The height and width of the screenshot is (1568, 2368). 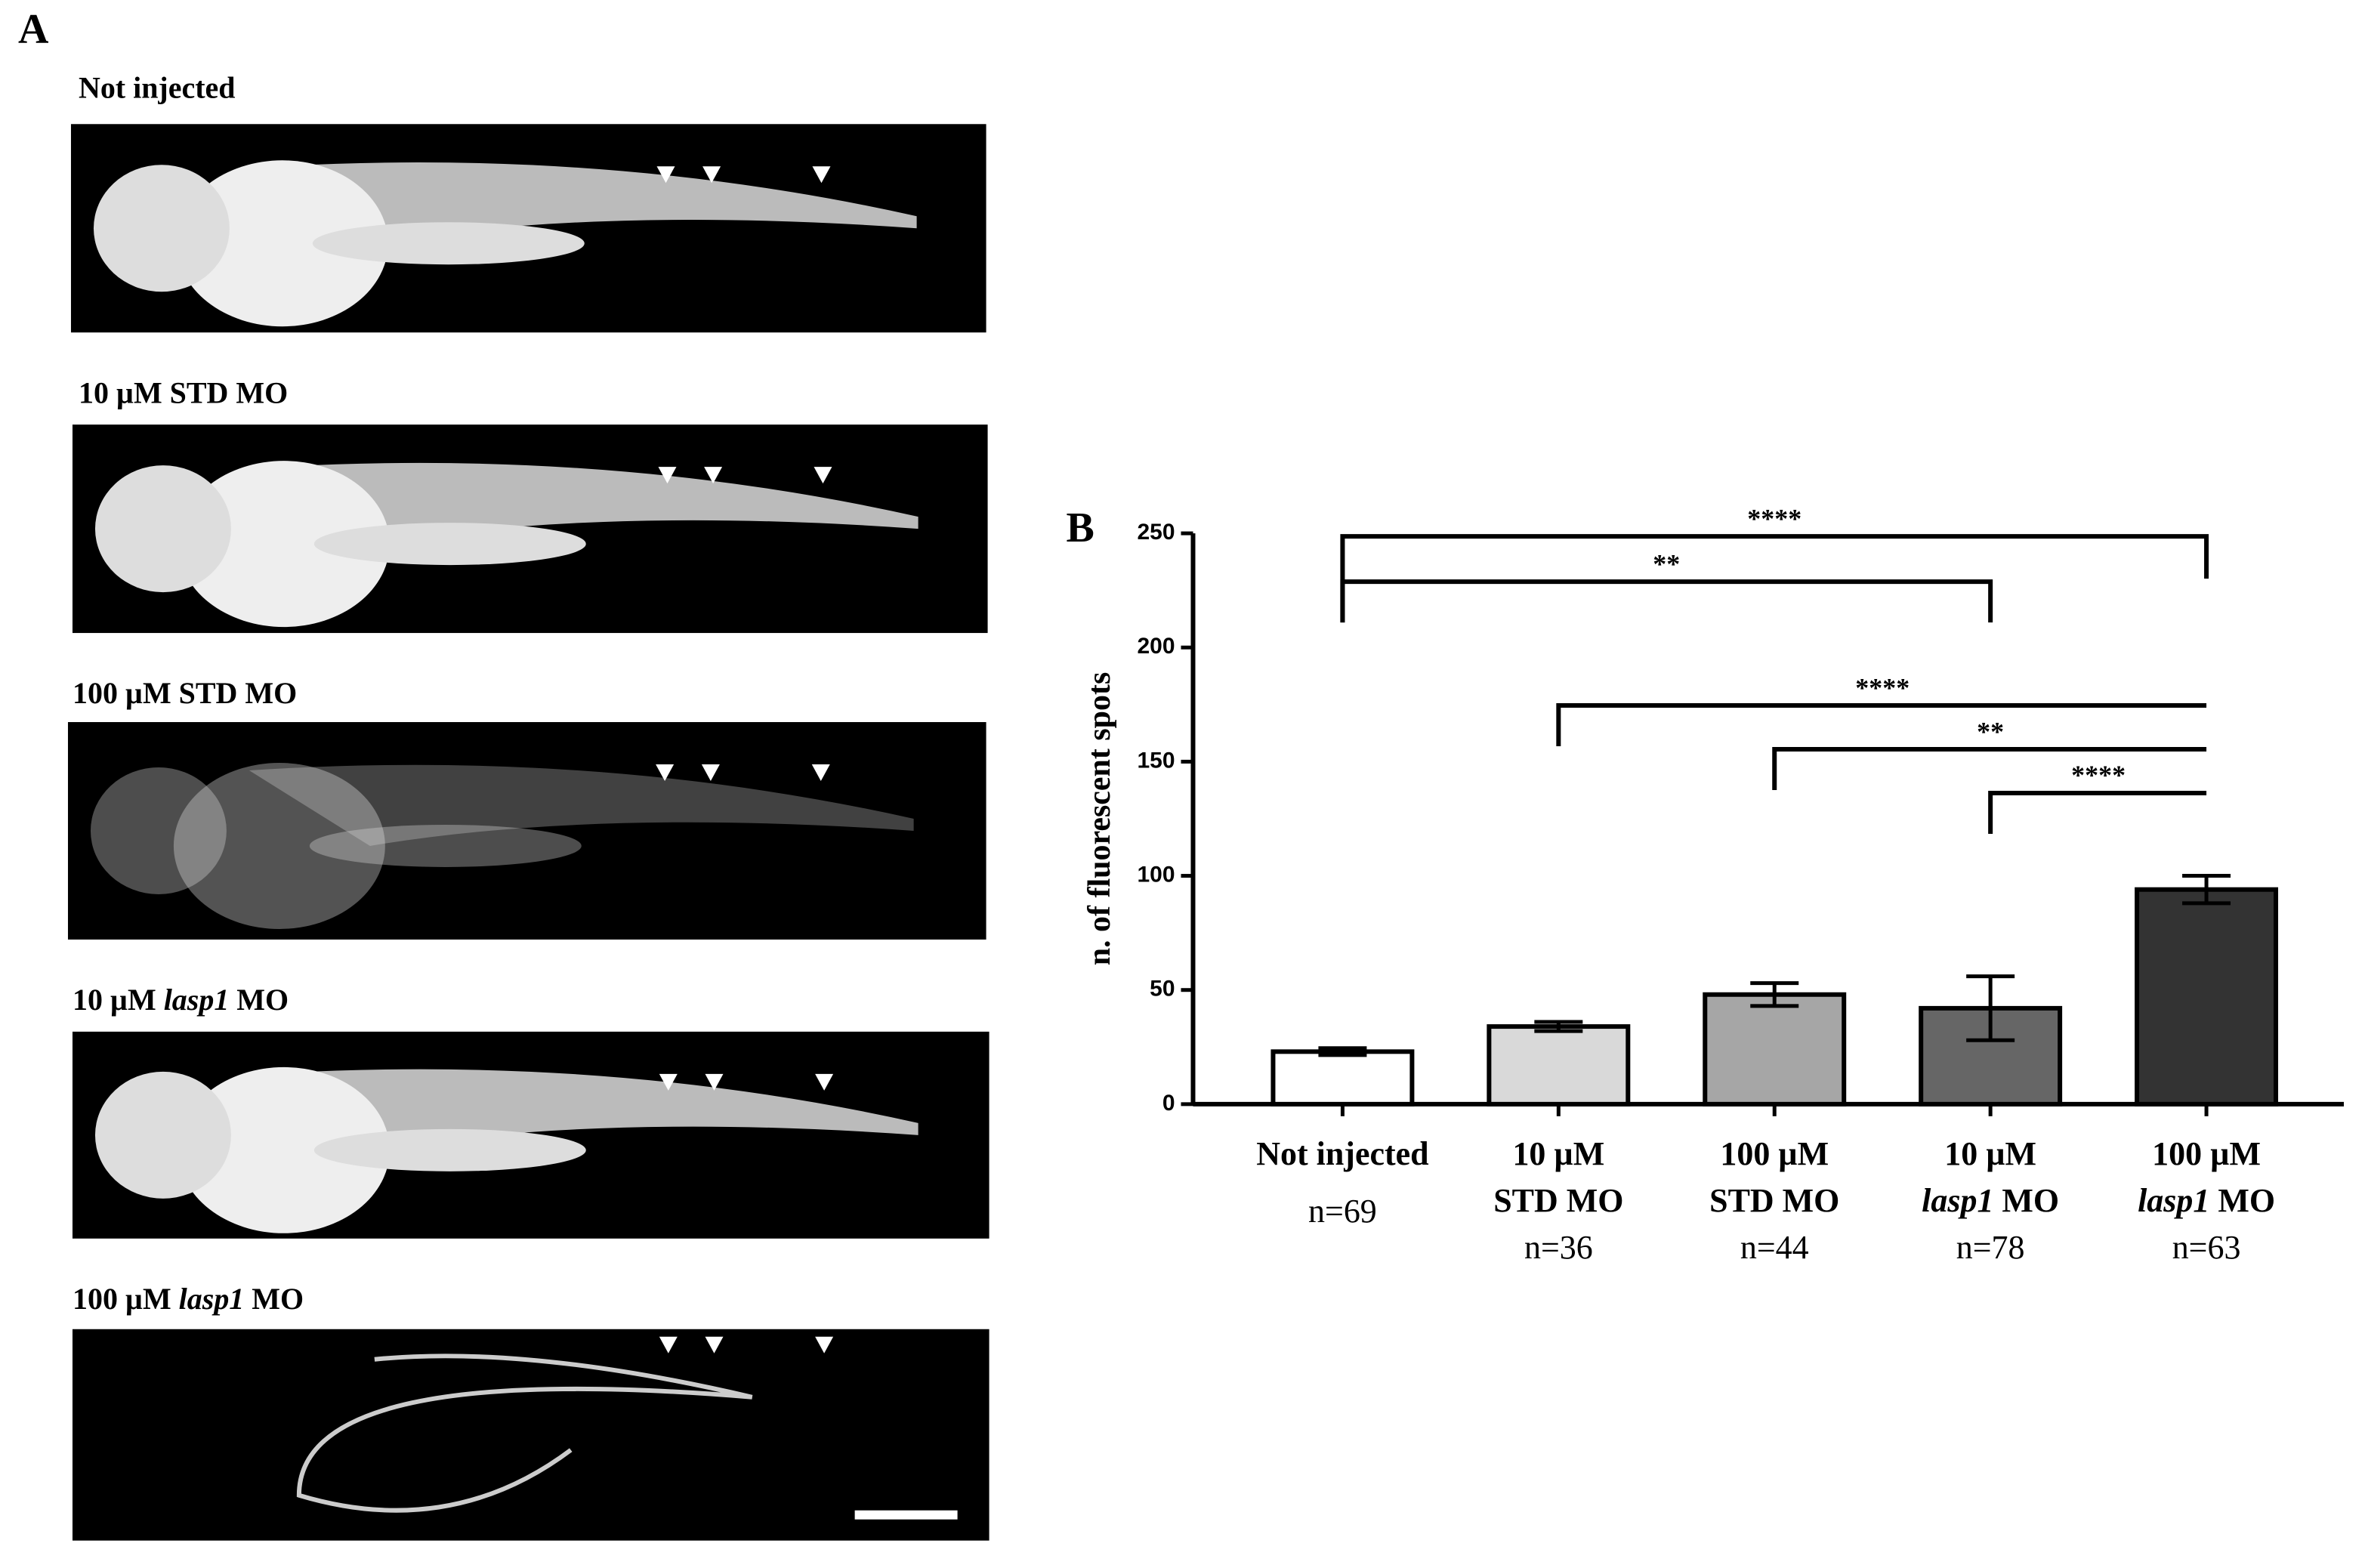 What do you see at coordinates (1156, 874) in the screenshot?
I see `y-tick-label: 100` at bounding box center [1156, 874].